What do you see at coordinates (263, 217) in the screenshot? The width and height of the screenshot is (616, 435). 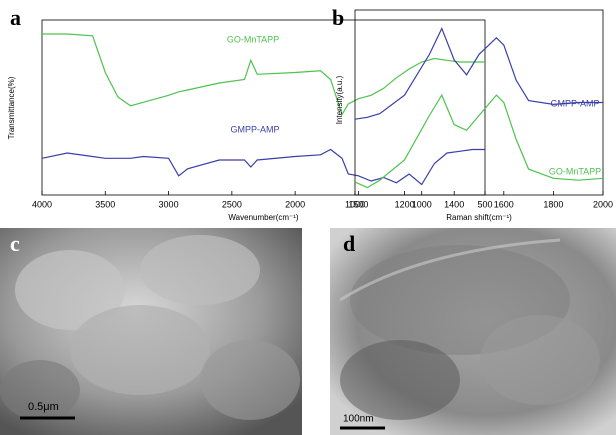 I see `x-axis-label: Wavenumber(cm⁻¹)` at bounding box center [263, 217].